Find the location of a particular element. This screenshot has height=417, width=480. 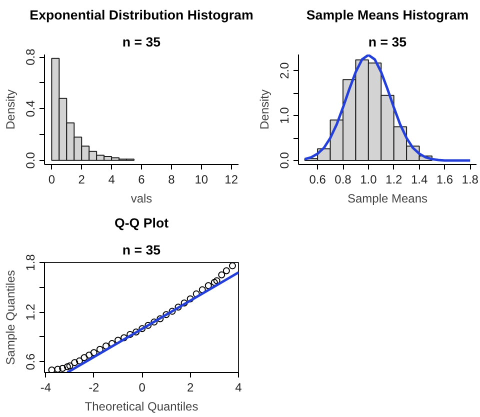

chart-title: Exponential Distribution Histogram is located at coordinates (142, 15).